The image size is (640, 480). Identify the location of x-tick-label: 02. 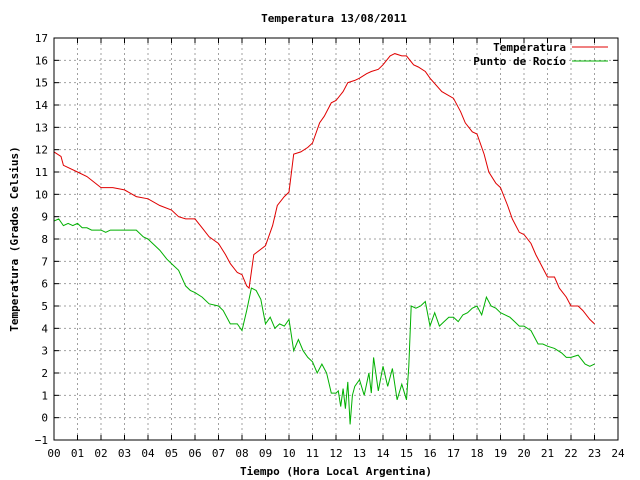
(100, 453).